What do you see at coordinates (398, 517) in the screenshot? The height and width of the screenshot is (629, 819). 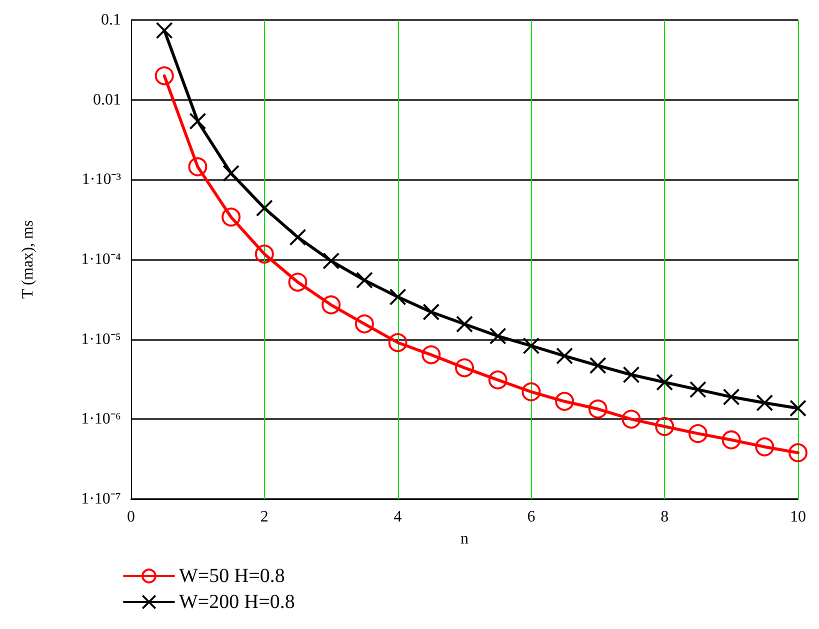 I see `x-tick-label: 4` at bounding box center [398, 517].